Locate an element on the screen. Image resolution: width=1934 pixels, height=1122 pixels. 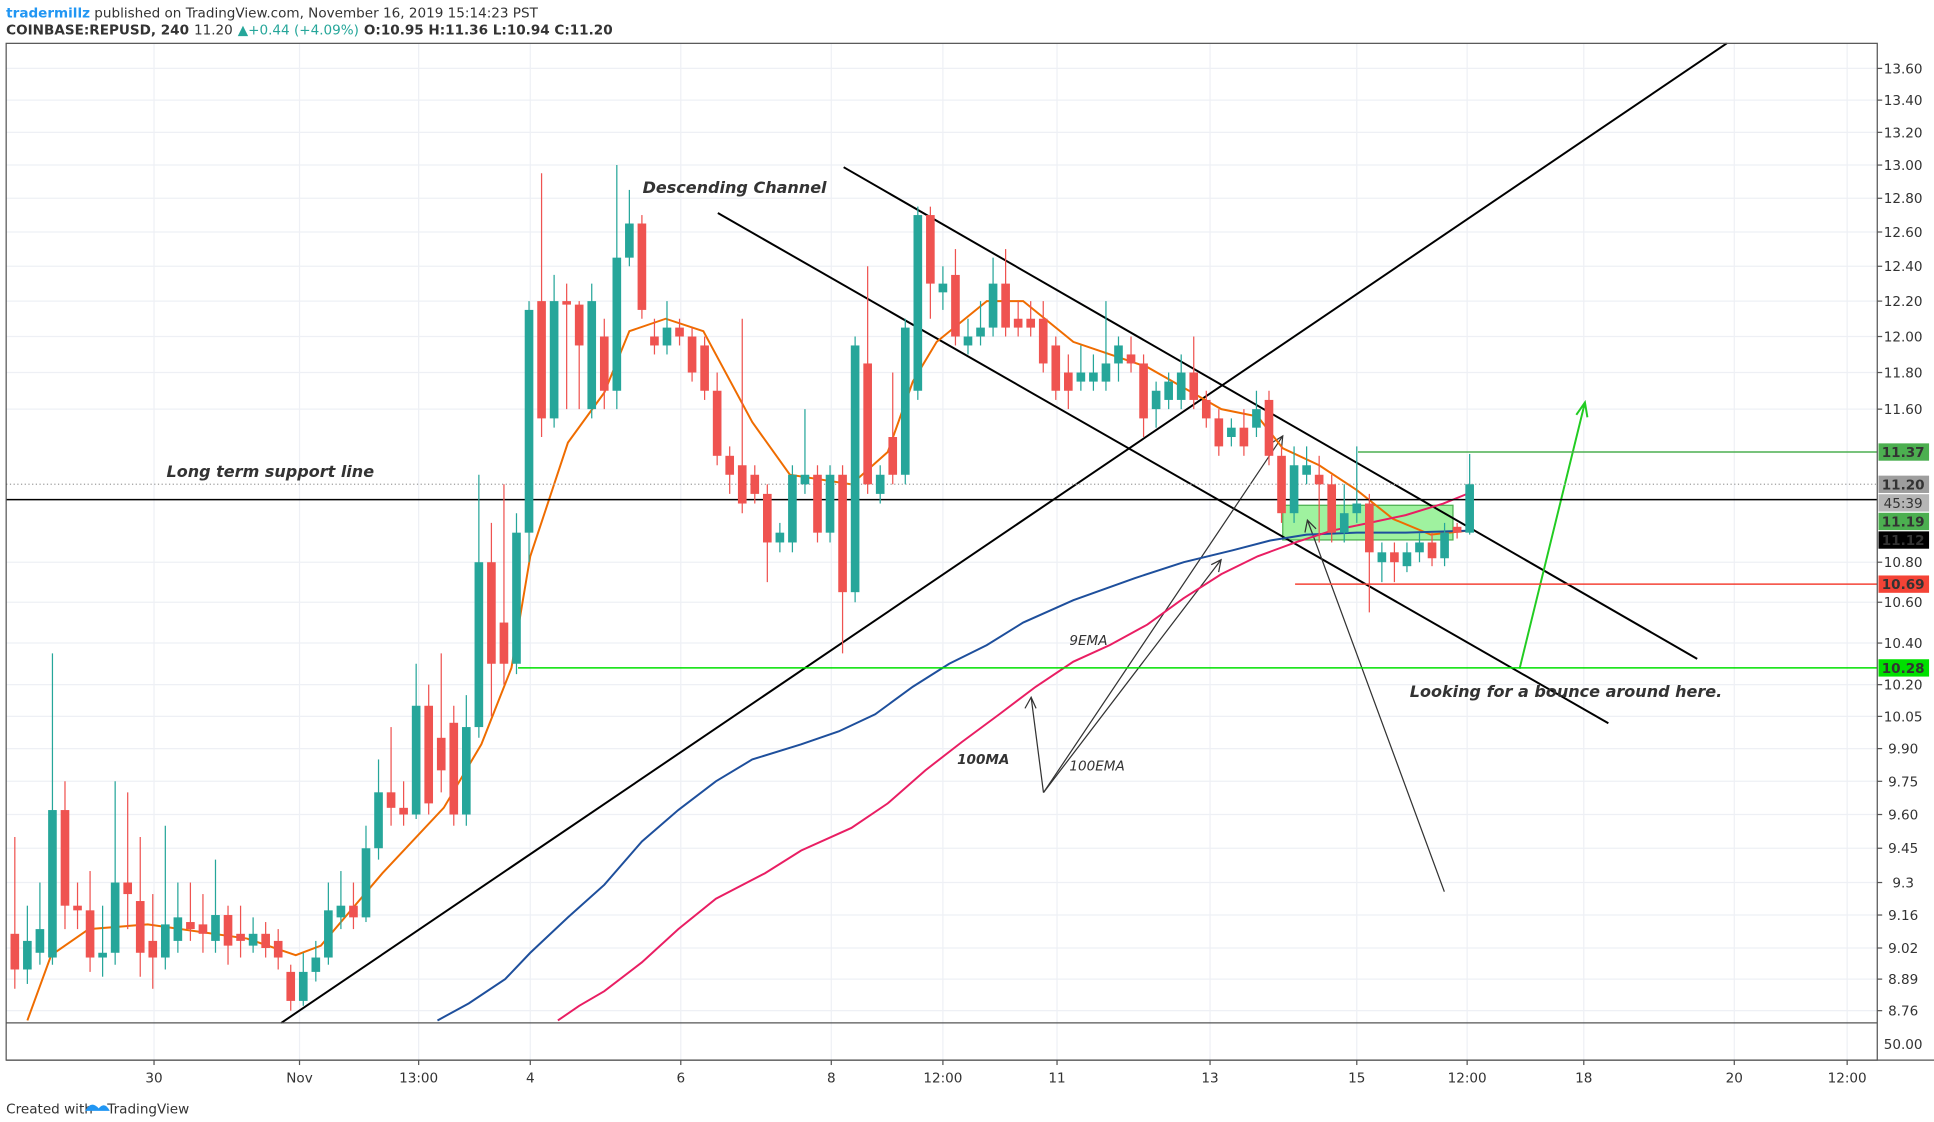
y-tick-label: 11.80 is located at coordinates (1903, 373).